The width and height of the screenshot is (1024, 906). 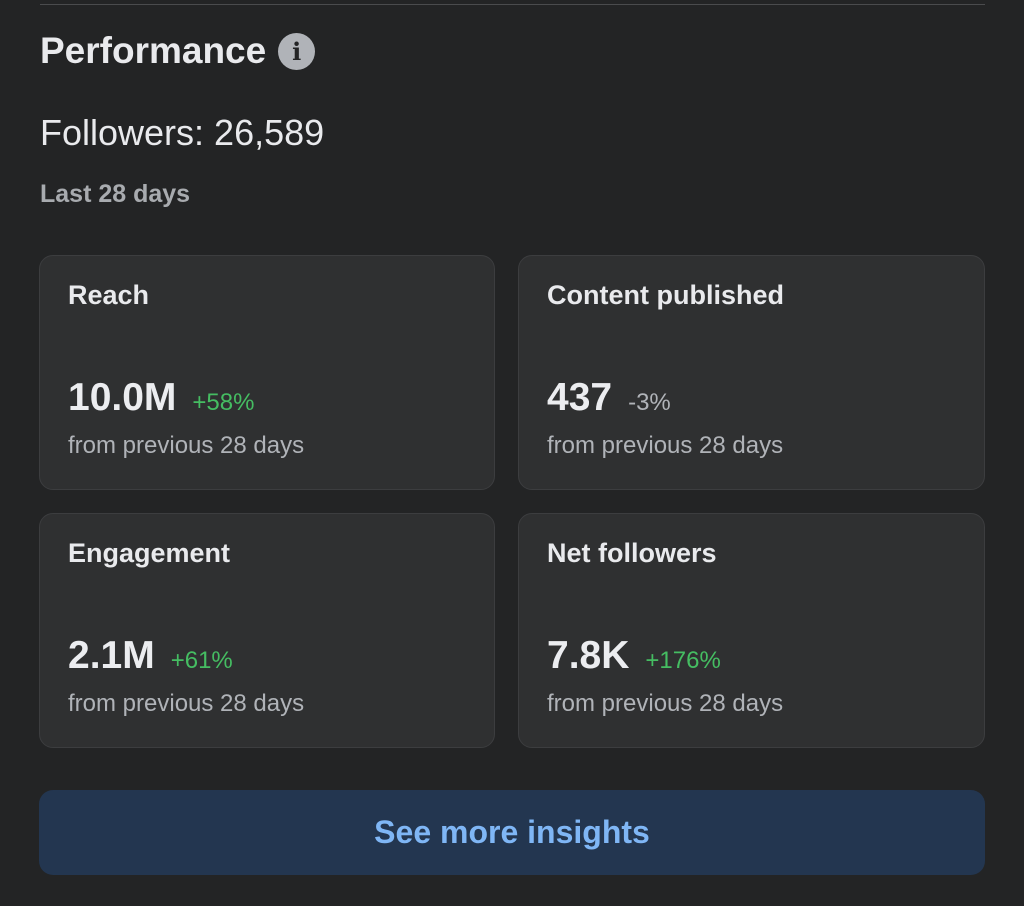 What do you see at coordinates (115, 194) in the screenshot?
I see `period-label: Last 28 days` at bounding box center [115, 194].